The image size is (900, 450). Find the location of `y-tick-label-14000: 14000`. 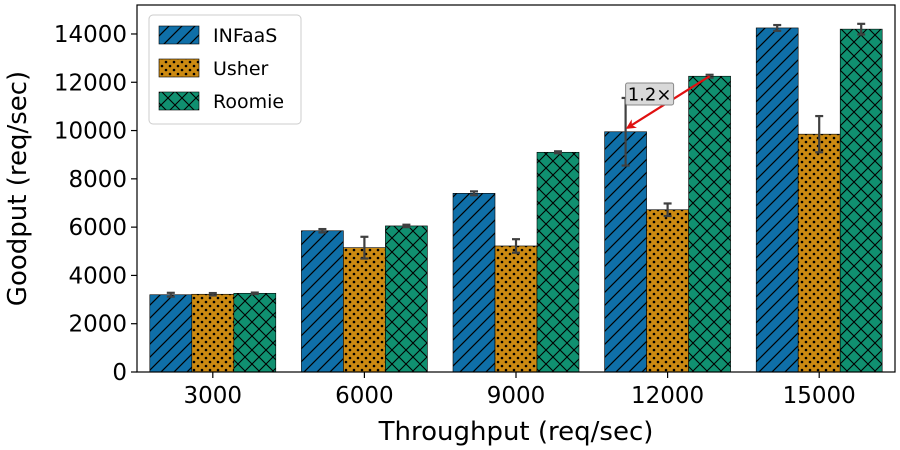

y-tick-label-14000: 14000 is located at coordinates (90, 35).